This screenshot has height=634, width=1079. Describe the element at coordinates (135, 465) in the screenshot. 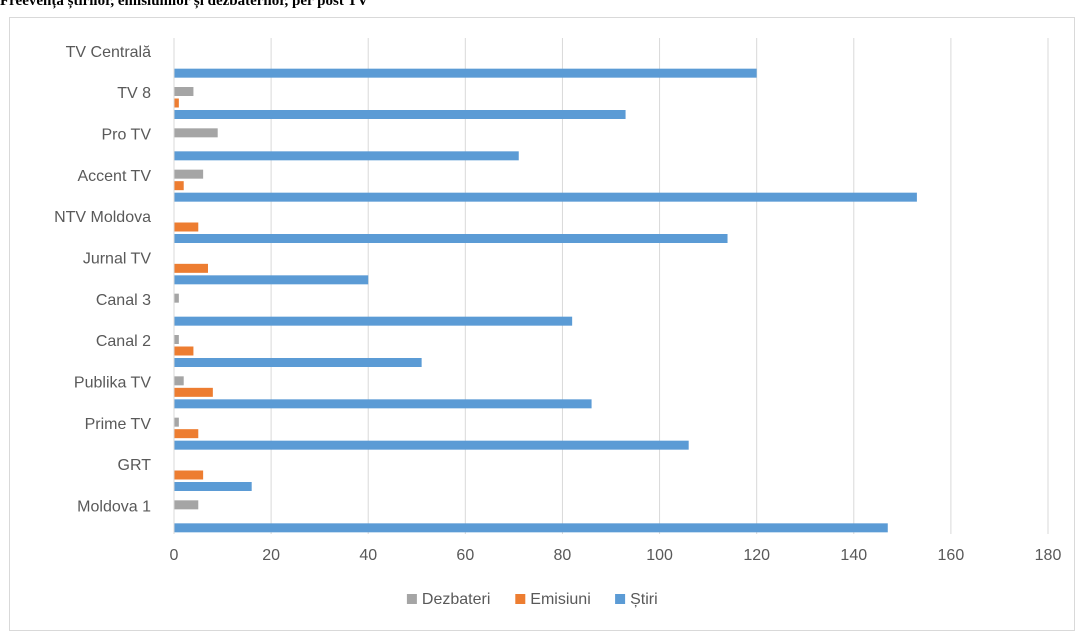

I see `category-label: GRT` at that location.